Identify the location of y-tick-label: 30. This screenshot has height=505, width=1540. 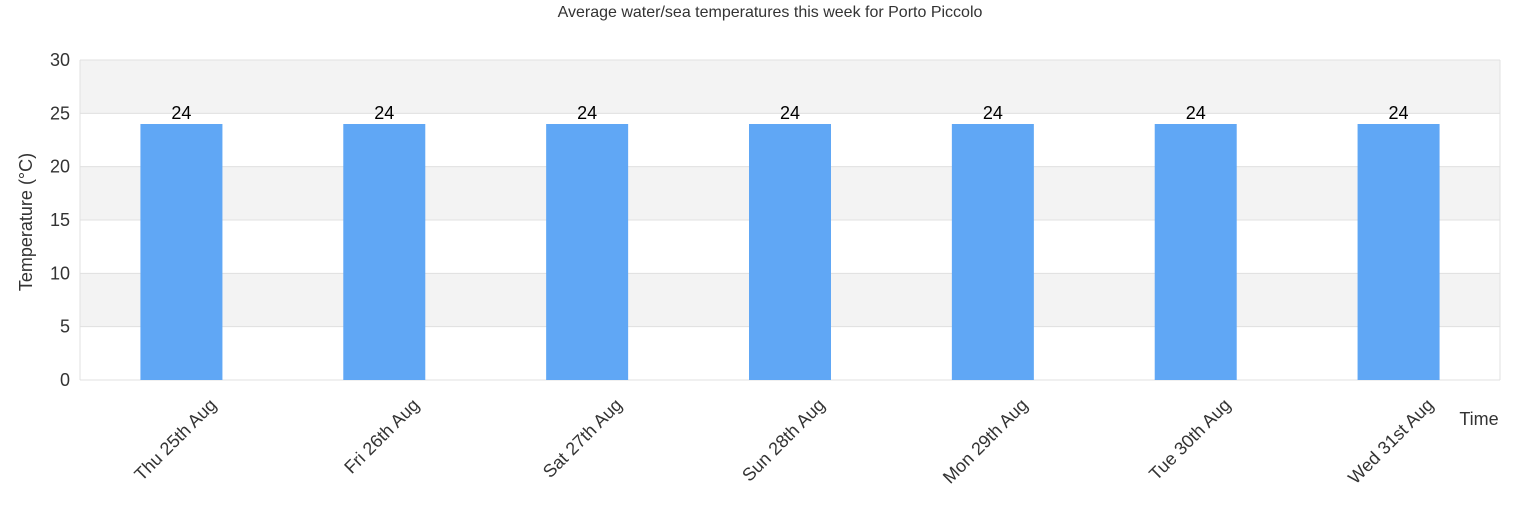
(60, 60).